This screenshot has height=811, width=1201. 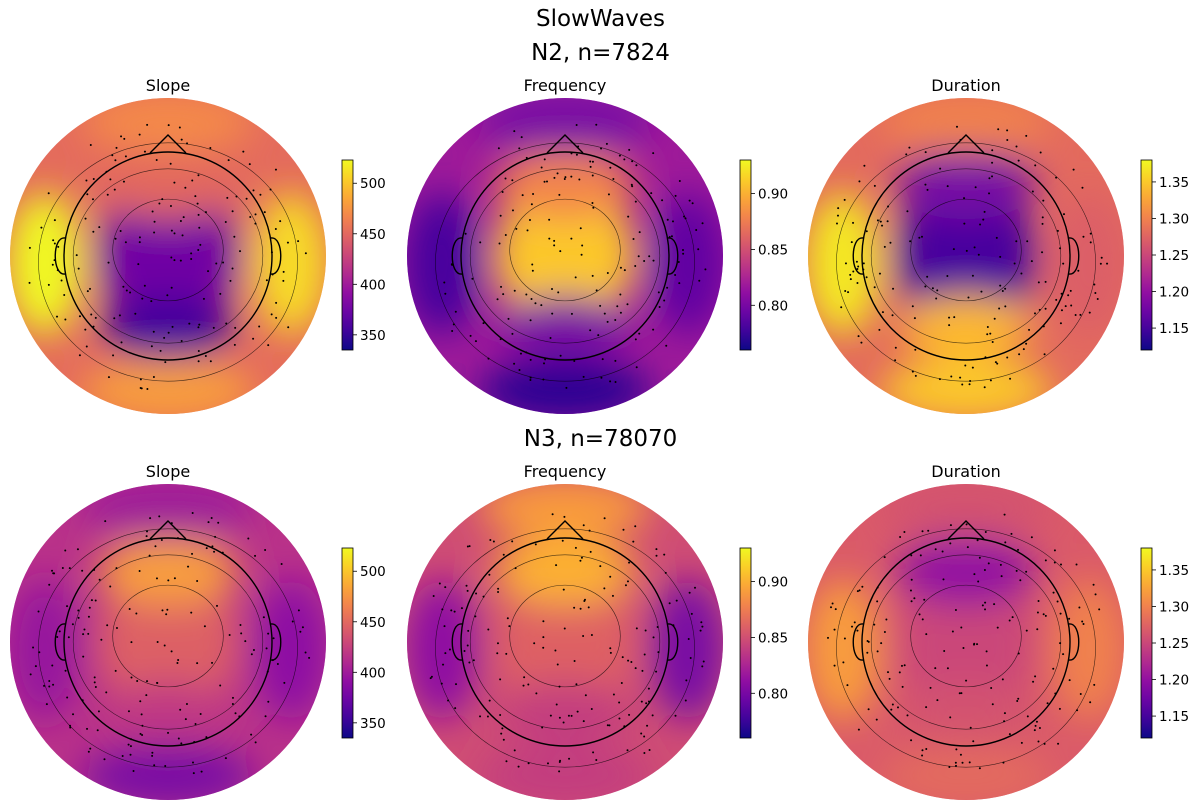 I want to click on head-outline, so click(x=966, y=642).